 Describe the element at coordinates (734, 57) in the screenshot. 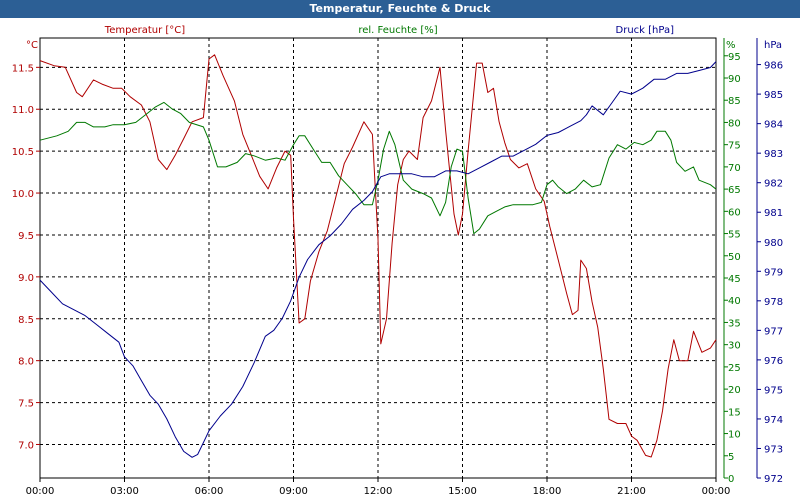

I see `humidity-tick-label: 95` at that location.